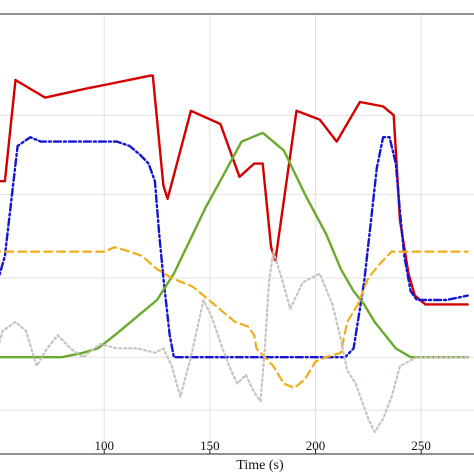 The image size is (474, 474). What do you see at coordinates (421, 445) in the screenshot?
I see `x-tick-label: 250` at bounding box center [421, 445].